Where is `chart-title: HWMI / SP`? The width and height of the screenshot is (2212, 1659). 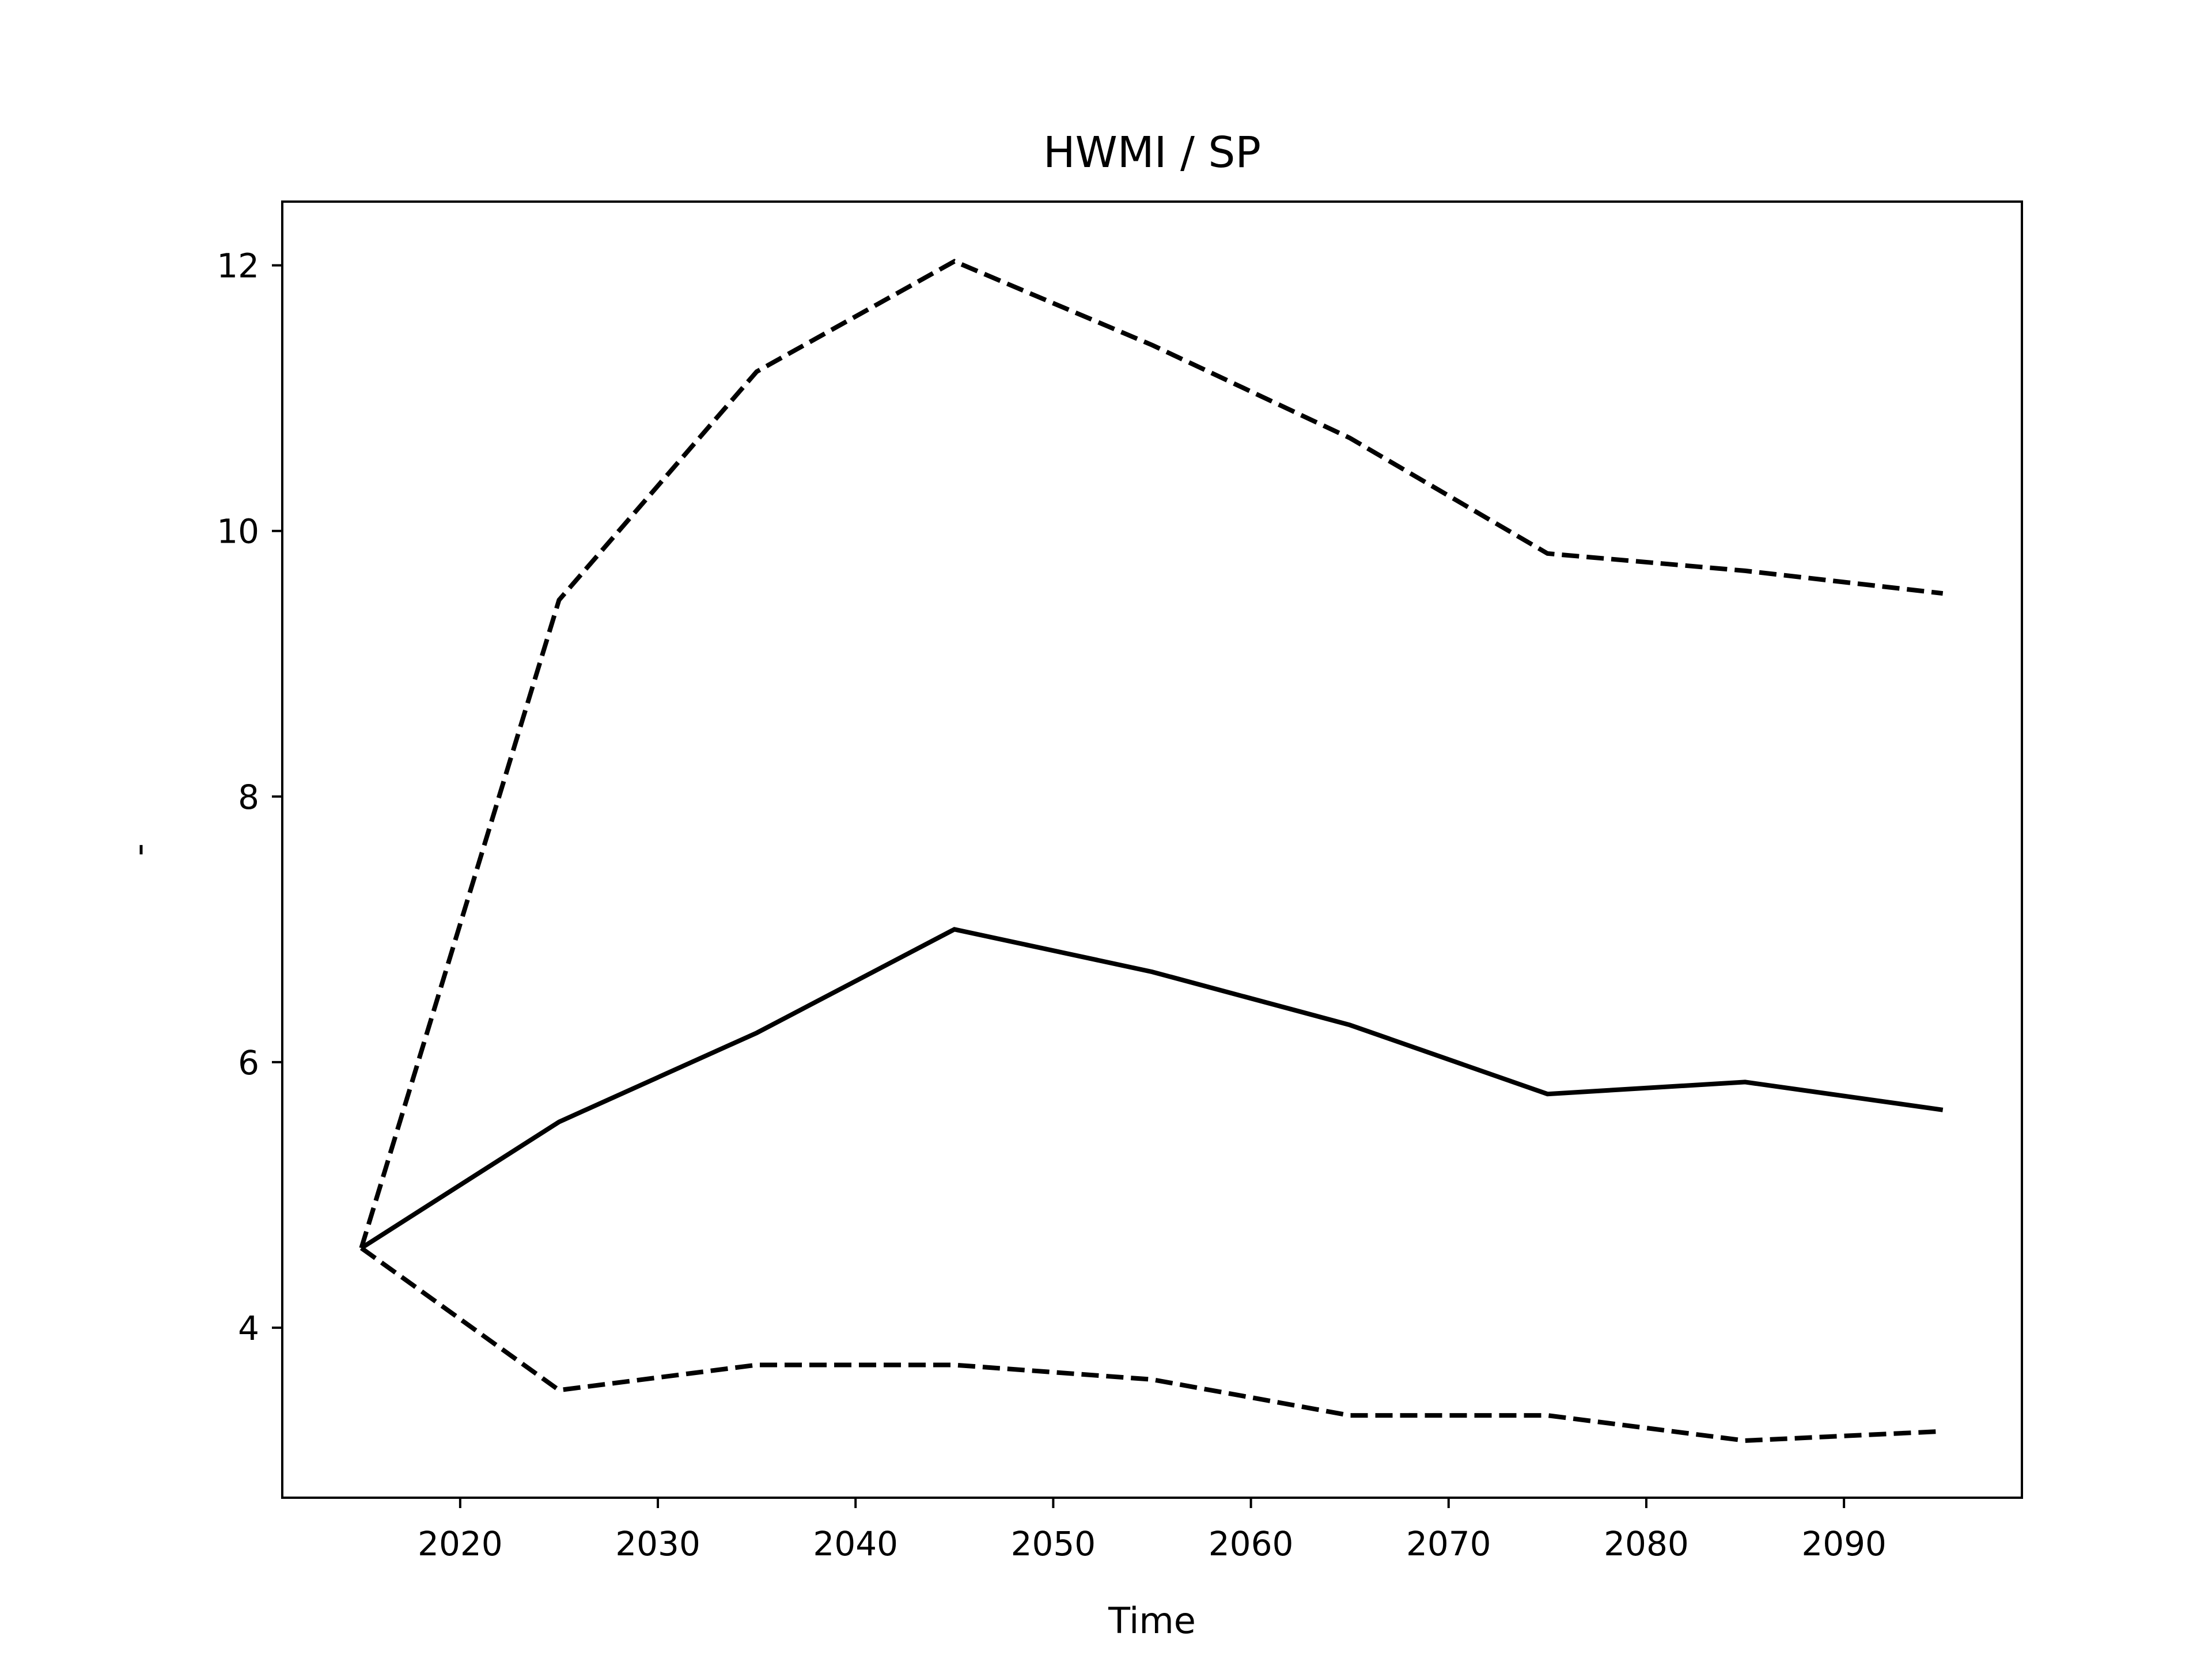 chart-title: HWMI / SP is located at coordinates (1152, 152).